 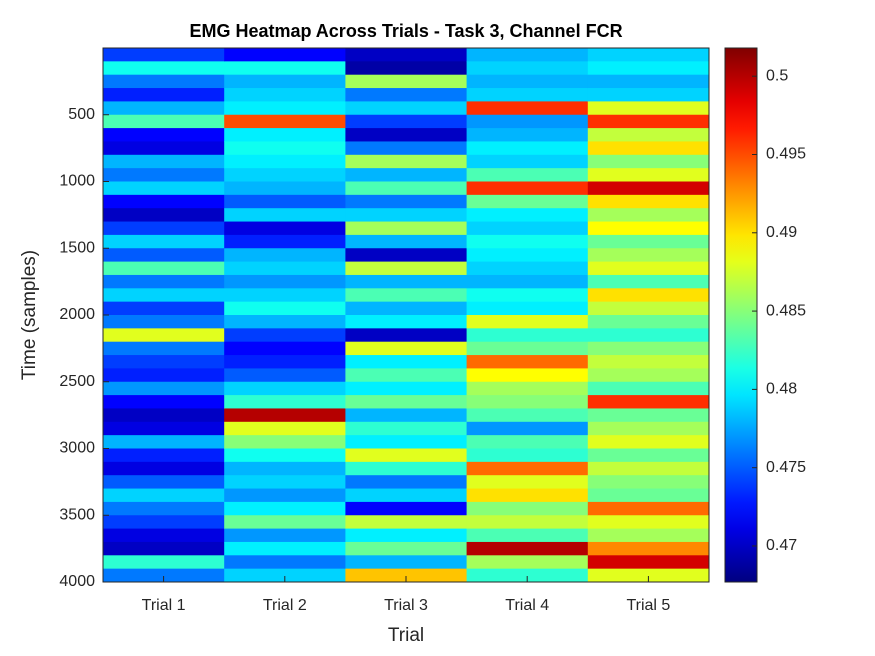 I want to click on colorbar-tick-label: 0.49, so click(x=781, y=232).